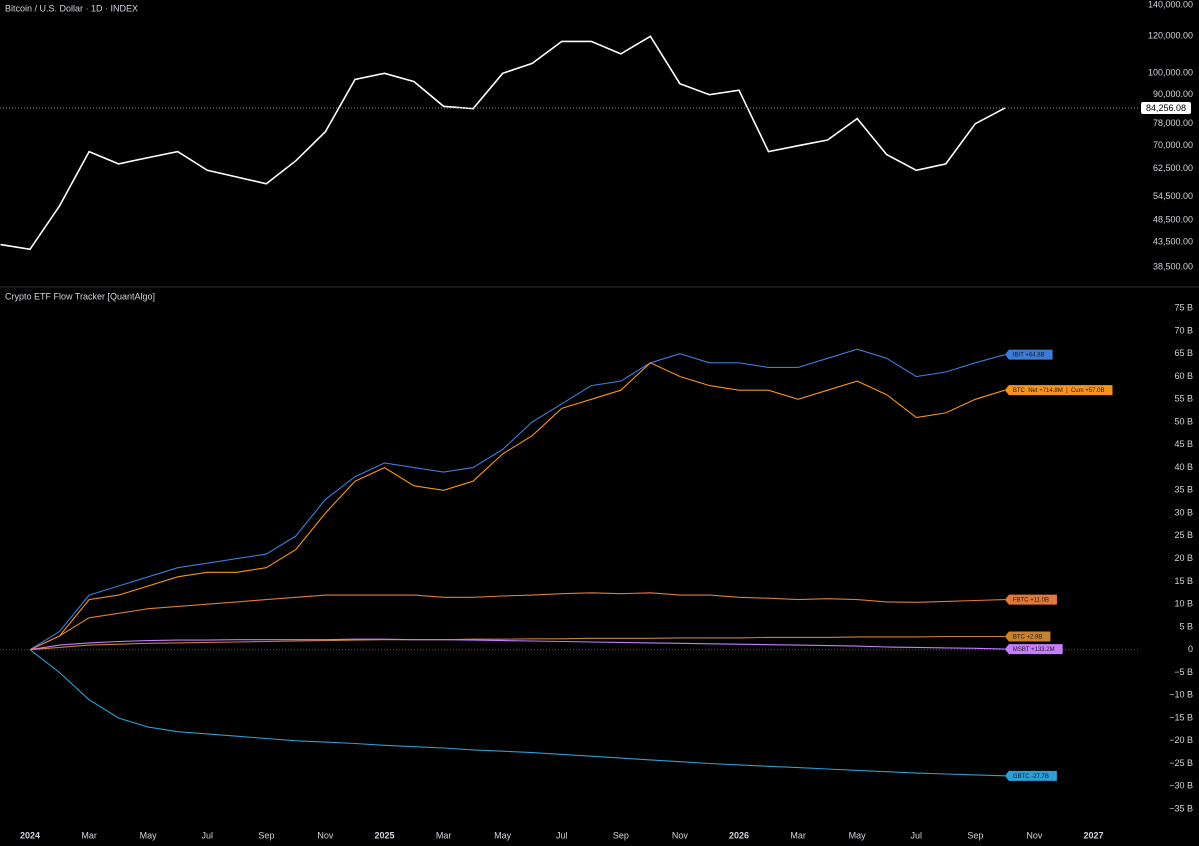 Image resolution: width=1199 pixels, height=846 pixels. Describe the element at coordinates (1170, 4) in the screenshot. I see `y-tick-label: 140,000.00` at that location.